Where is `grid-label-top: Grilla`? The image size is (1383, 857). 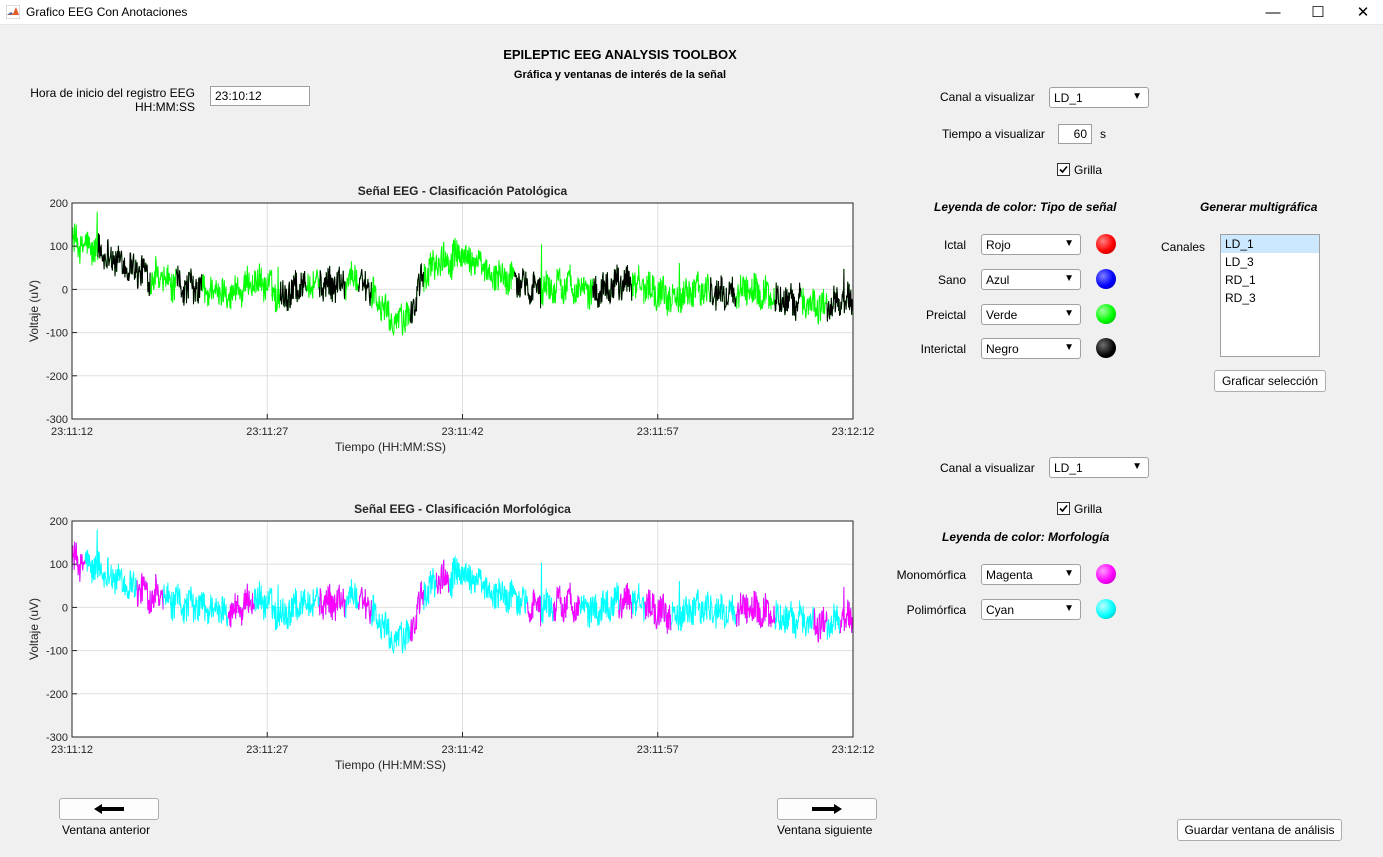 grid-label-top: Grilla is located at coordinates (1088, 170).